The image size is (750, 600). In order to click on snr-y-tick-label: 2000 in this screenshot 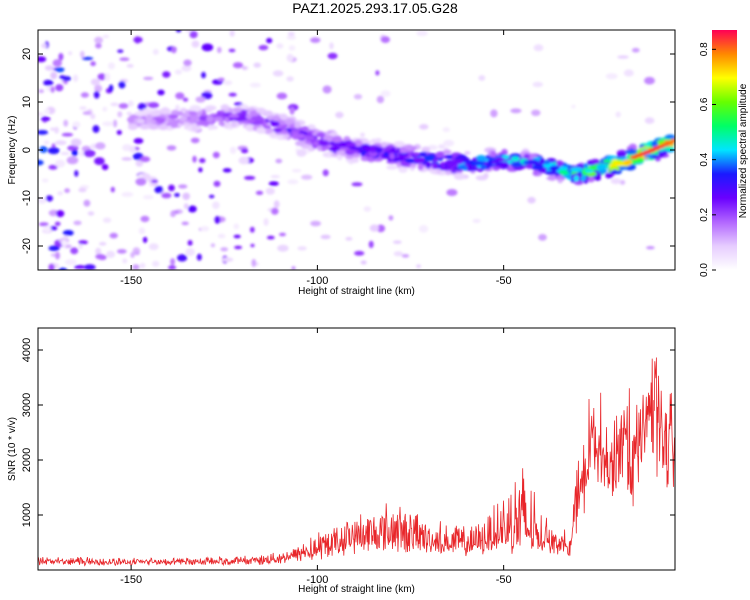, I will do `click(27, 460)`.